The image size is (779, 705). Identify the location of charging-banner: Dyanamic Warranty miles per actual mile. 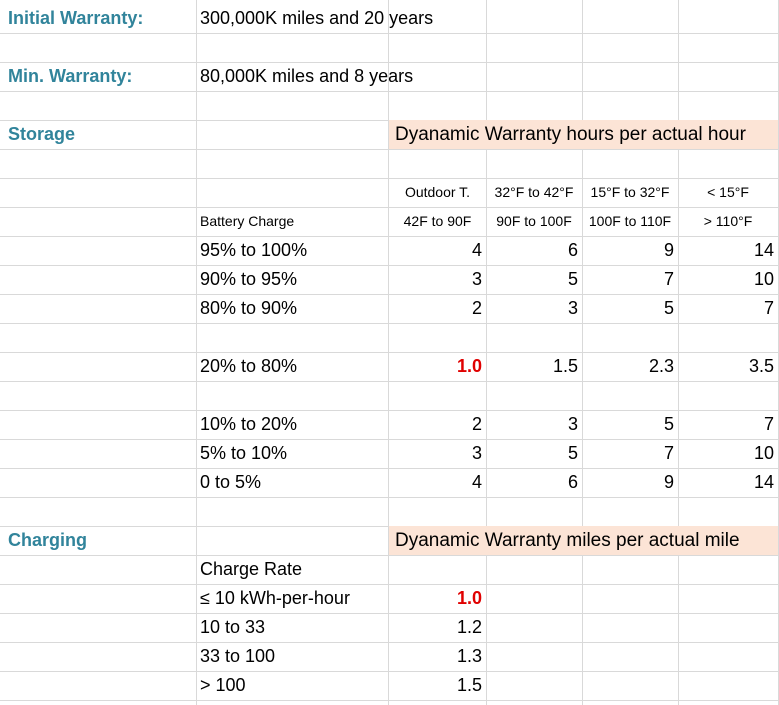
(583, 540).